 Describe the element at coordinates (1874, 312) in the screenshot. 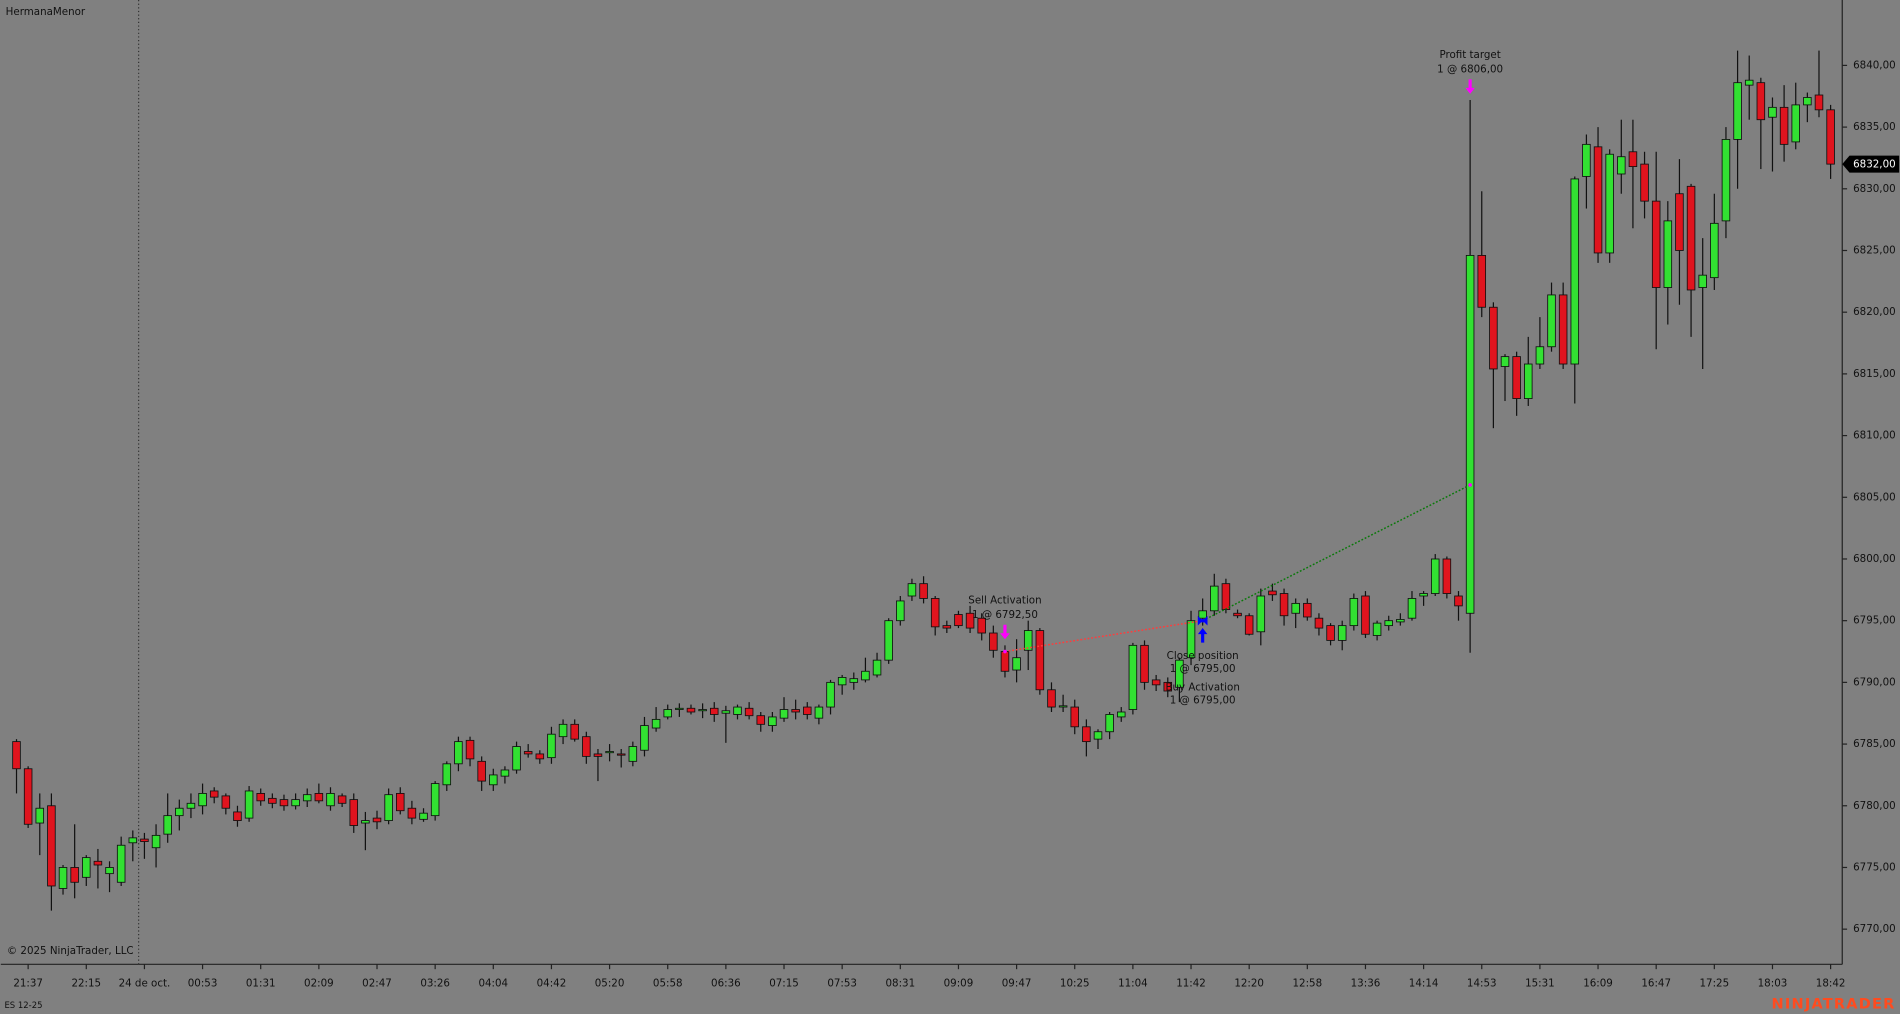

I see `y-tick-label: 6820,00` at that location.